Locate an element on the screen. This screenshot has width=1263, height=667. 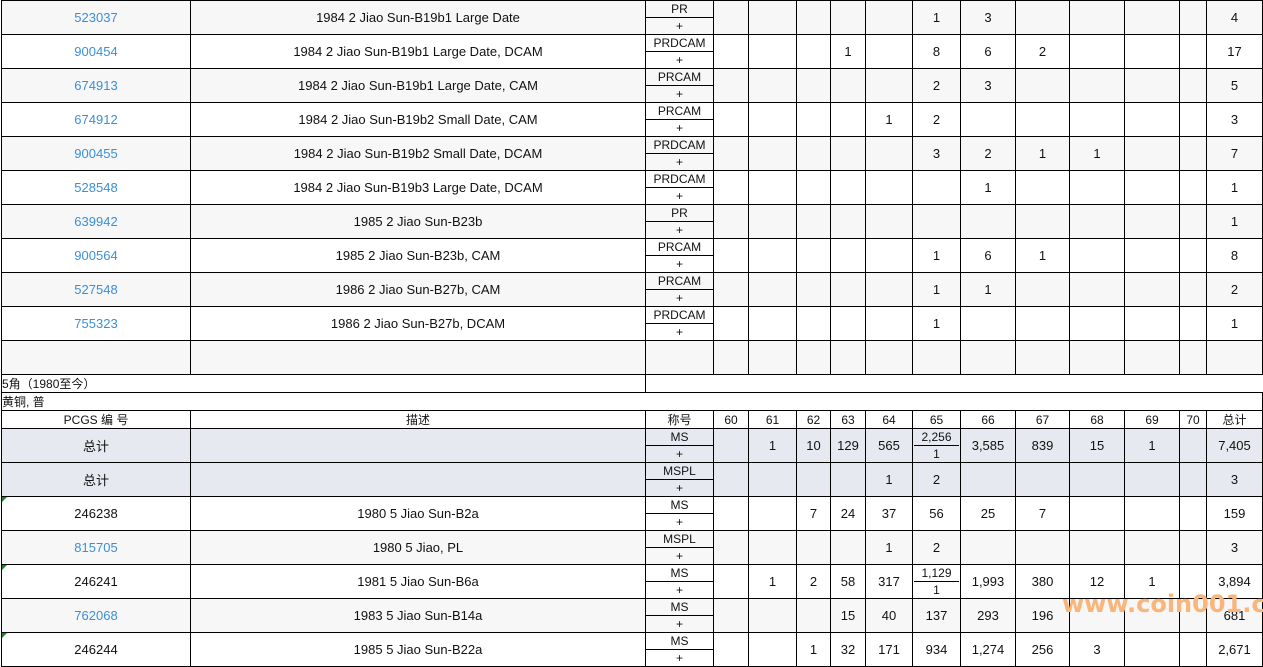
pcgs-number-link: 900455 is located at coordinates (96, 153).